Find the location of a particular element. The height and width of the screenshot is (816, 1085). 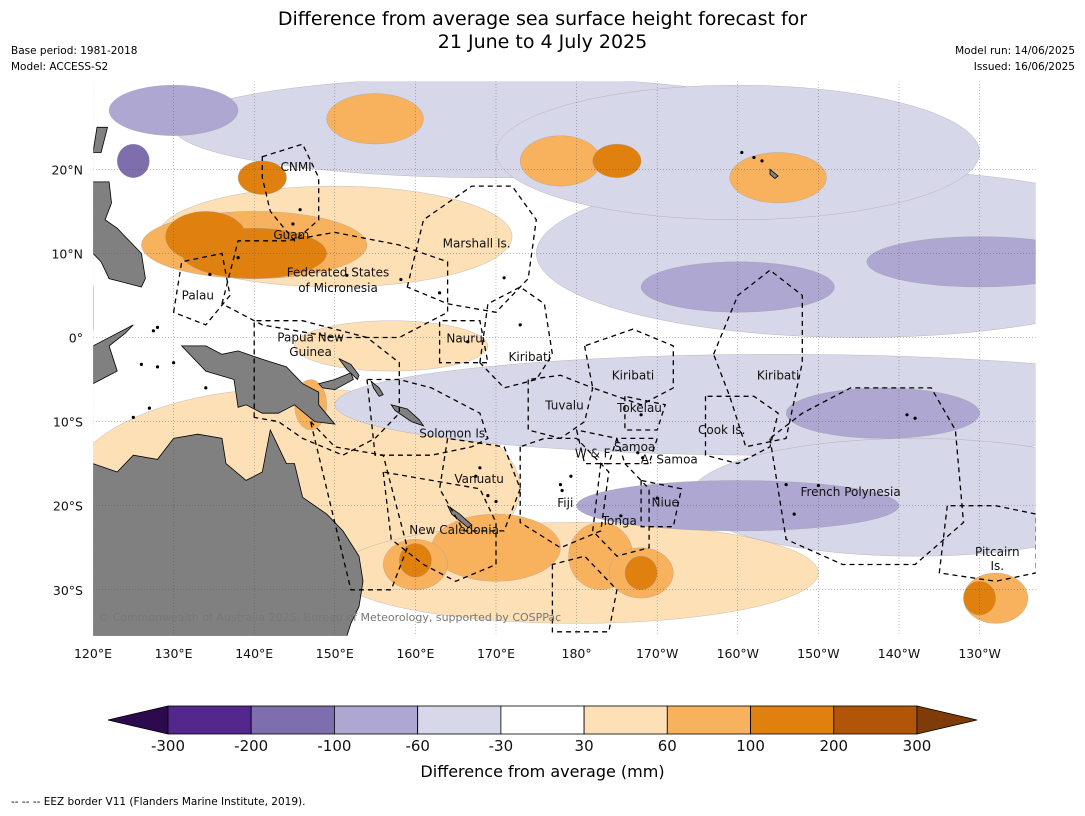

place-label-9: Kiribati is located at coordinates (530, 357).